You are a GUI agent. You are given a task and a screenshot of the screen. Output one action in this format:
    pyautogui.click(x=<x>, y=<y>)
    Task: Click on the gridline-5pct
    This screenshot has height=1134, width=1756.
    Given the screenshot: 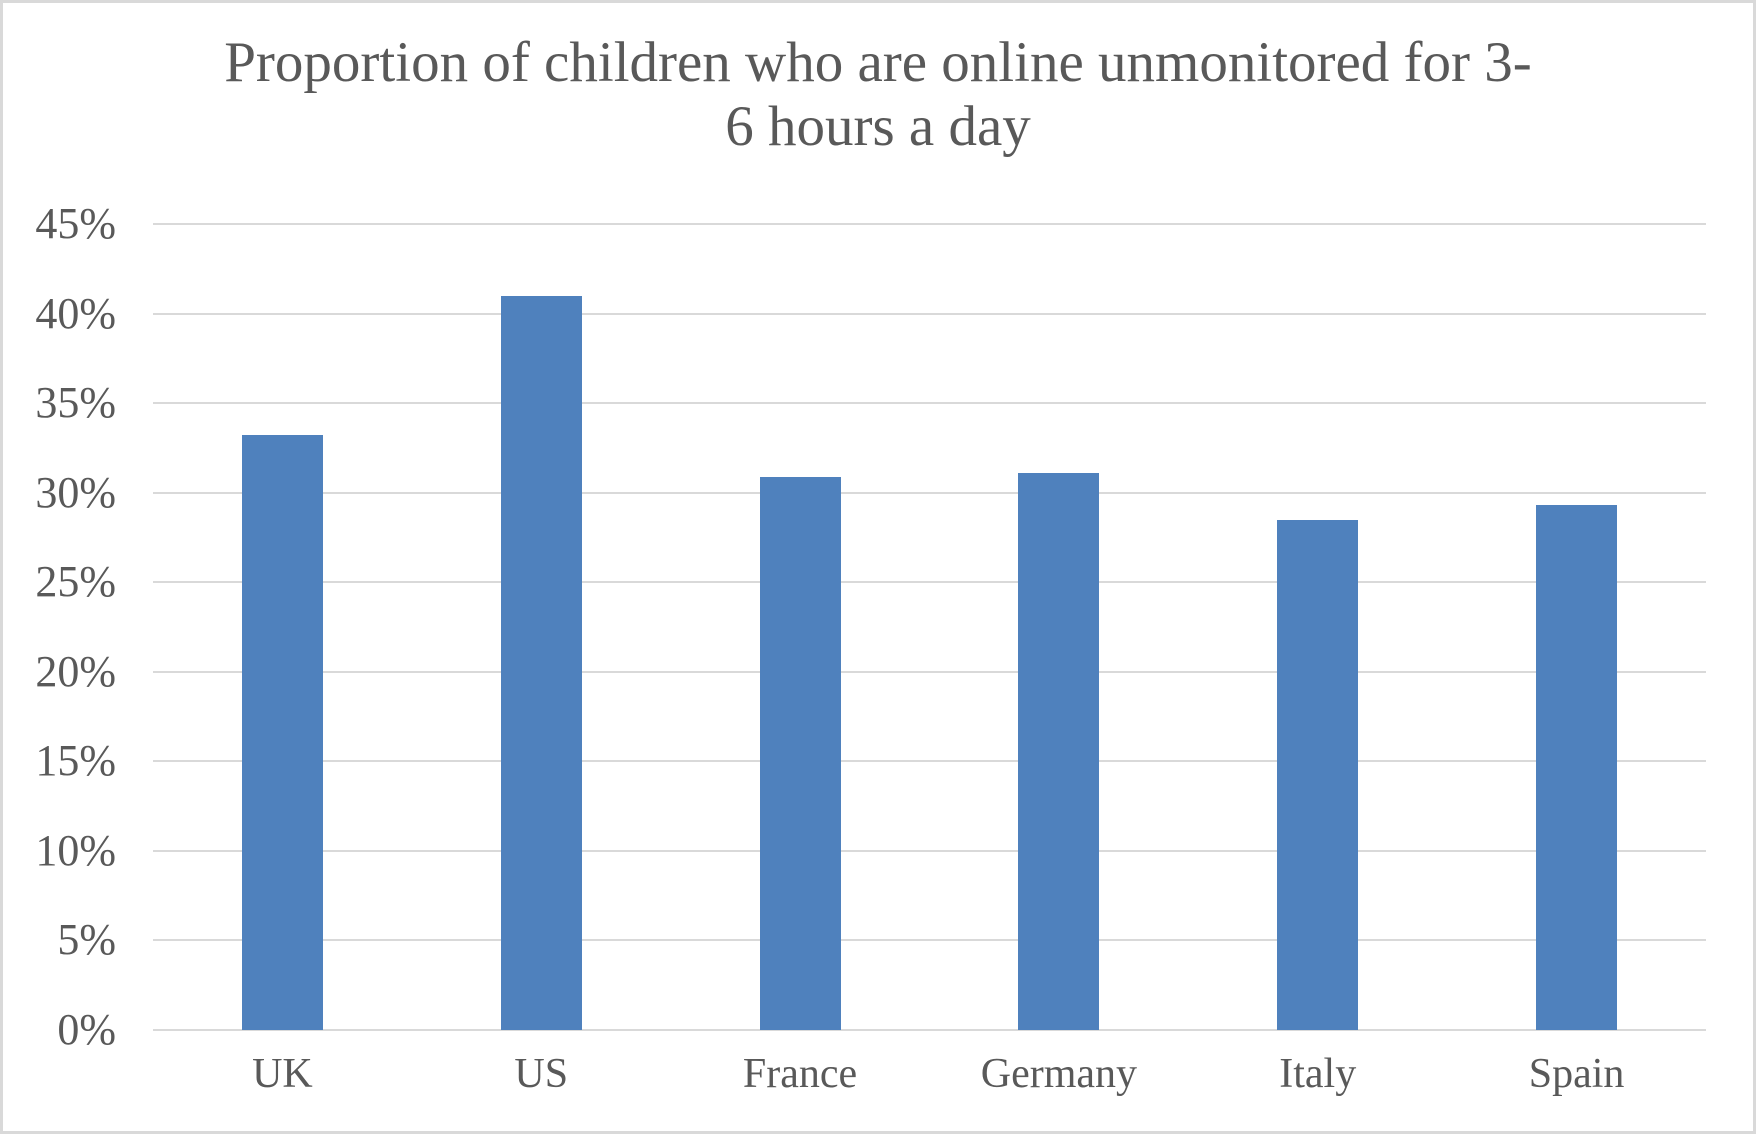 What is the action you would take?
    pyautogui.click(x=929, y=940)
    